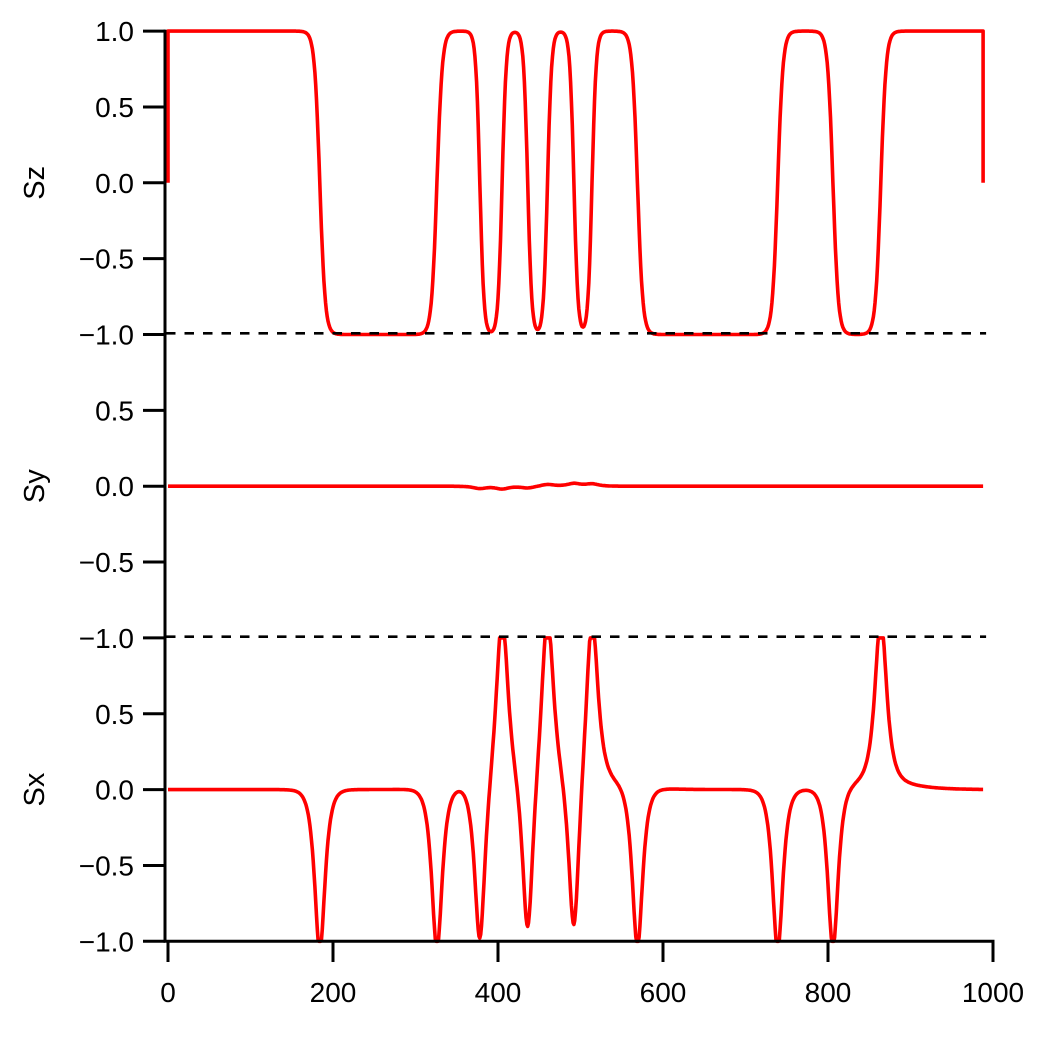 Image resolution: width=1050 pixels, height=1050 pixels. Describe the element at coordinates (828, 992) in the screenshot. I see `x-tick-label-800: 800` at that location.